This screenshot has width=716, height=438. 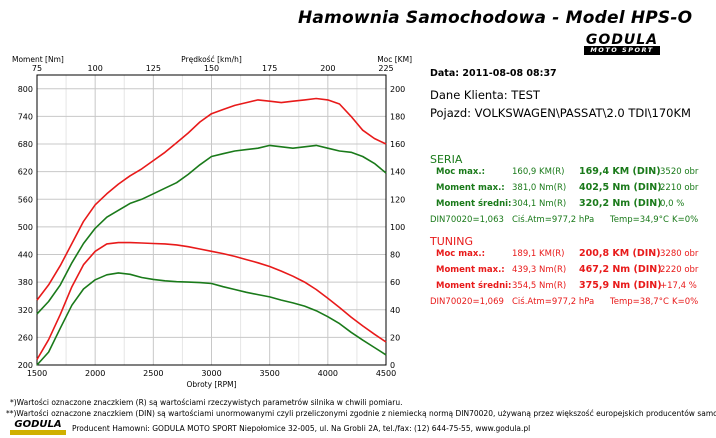 I want to click on tuning-row-value-din: 375,9 Nm (DIN), so click(x=620, y=285).